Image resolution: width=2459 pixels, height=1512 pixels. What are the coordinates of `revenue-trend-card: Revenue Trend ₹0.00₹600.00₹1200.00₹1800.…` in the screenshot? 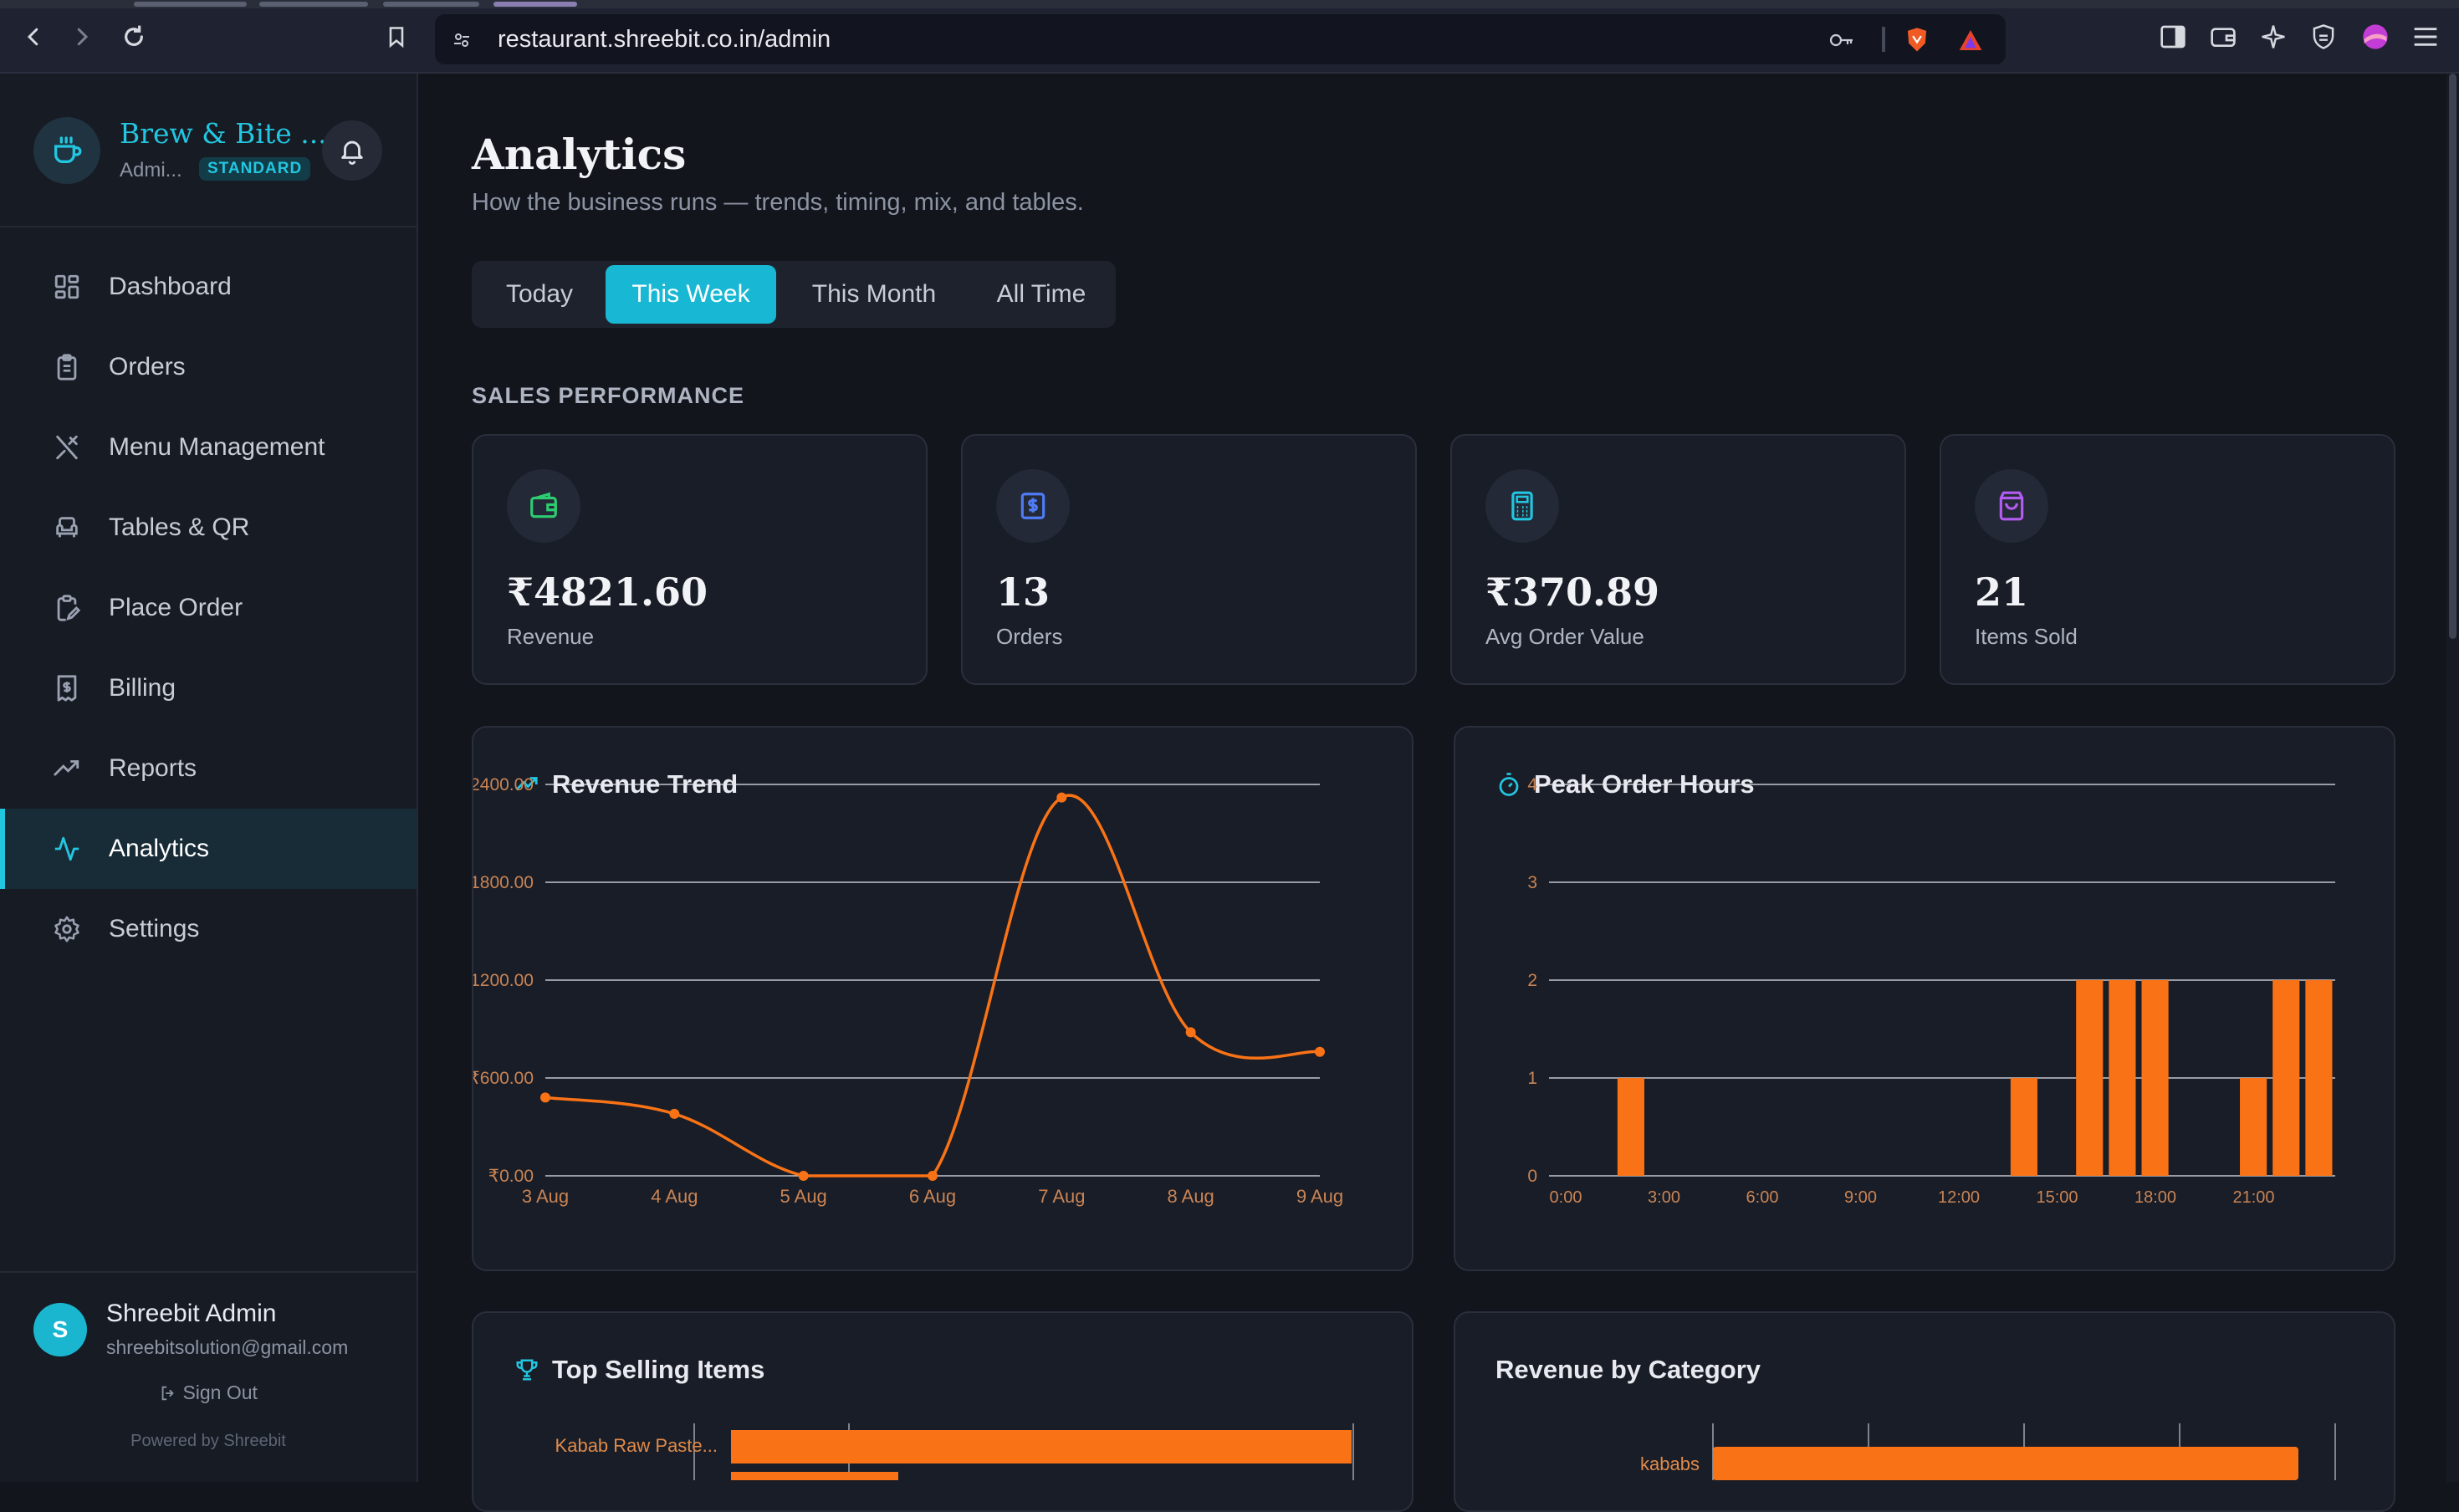 It's located at (943, 999).